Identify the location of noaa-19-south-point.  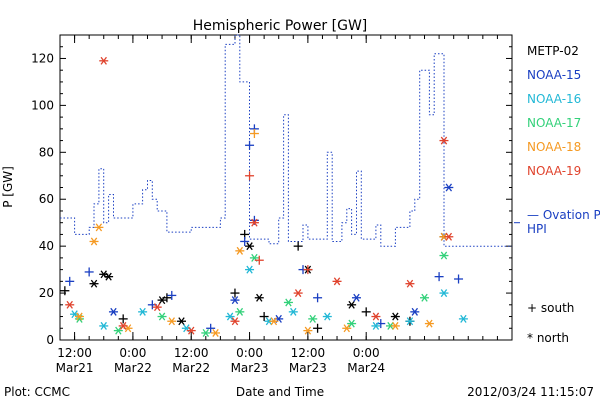
(250, 176).